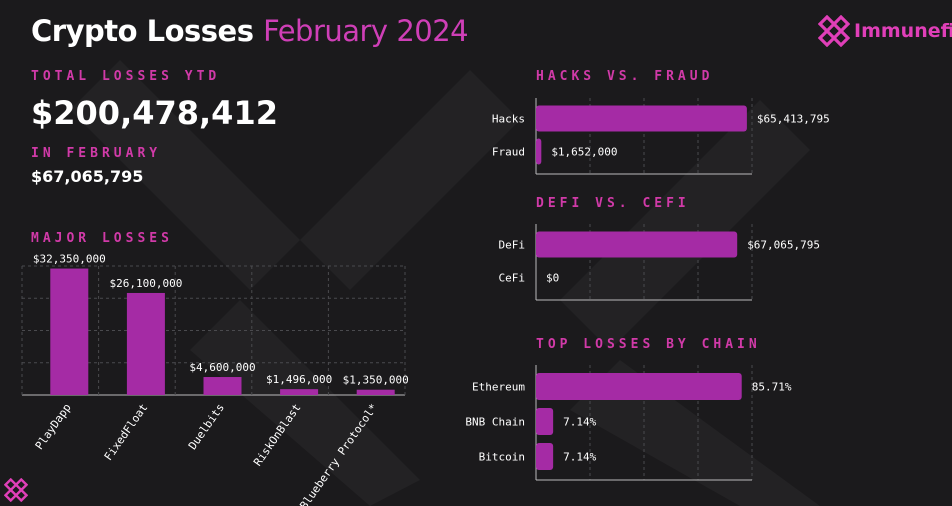 This screenshot has width=952, height=506. I want to click on data-label-fraud: $1,652,000, so click(584, 152).